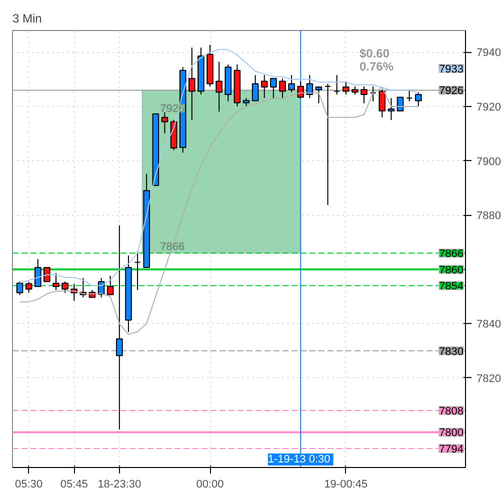 Image resolution: width=503 pixels, height=493 pixels. Describe the element at coordinates (172, 247) in the screenshot. I see `annotation: 7866` at that location.